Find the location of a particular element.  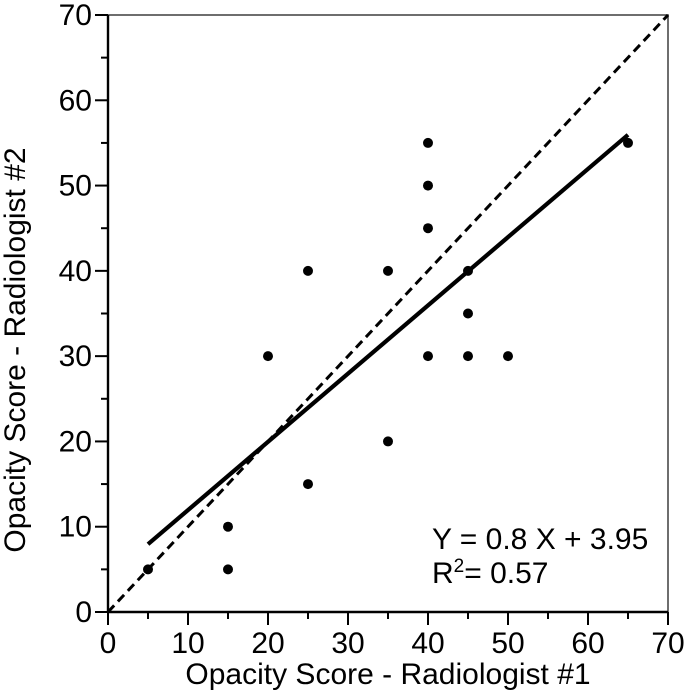

y-tick-label: 50 is located at coordinates (75, 186).